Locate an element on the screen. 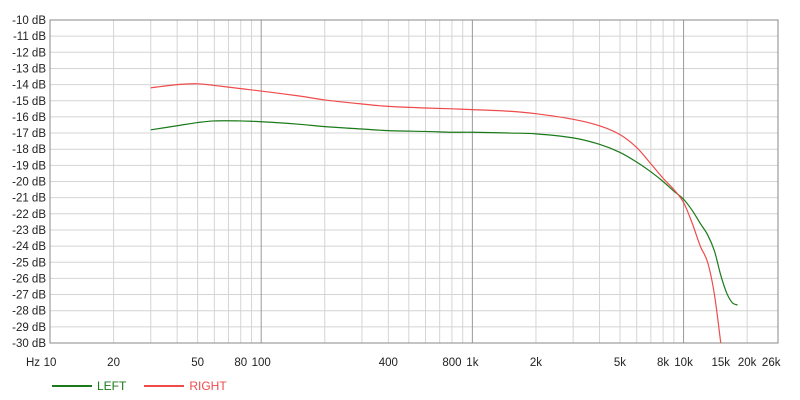 This screenshot has width=800, height=400. y-tick-label: -26 dB is located at coordinates (29, 279).